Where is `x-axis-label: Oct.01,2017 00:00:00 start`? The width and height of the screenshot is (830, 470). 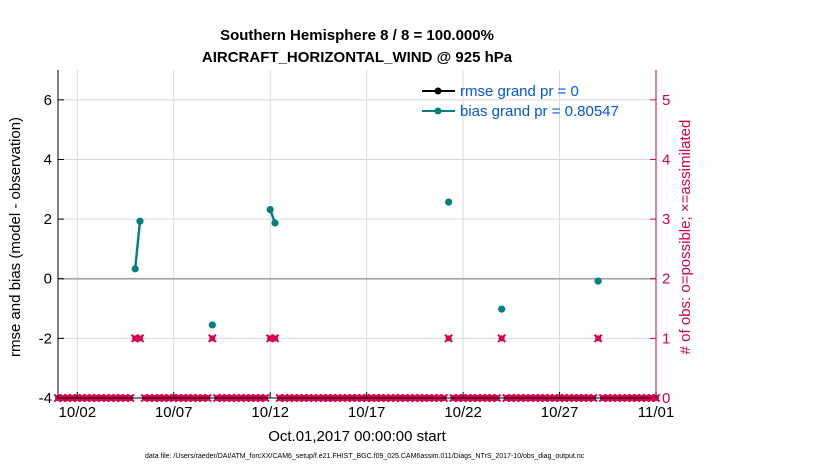 x-axis-label: Oct.01,2017 00:00:00 start is located at coordinates (357, 436).